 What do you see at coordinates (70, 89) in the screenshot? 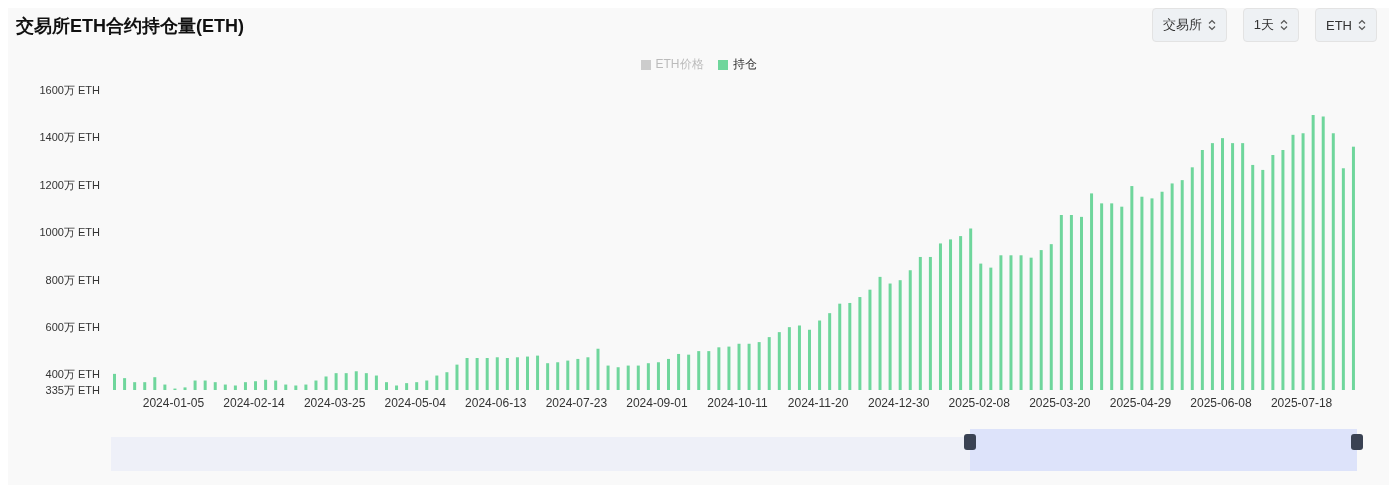
I see `y-tick-label: 1600万 ETH` at bounding box center [70, 89].